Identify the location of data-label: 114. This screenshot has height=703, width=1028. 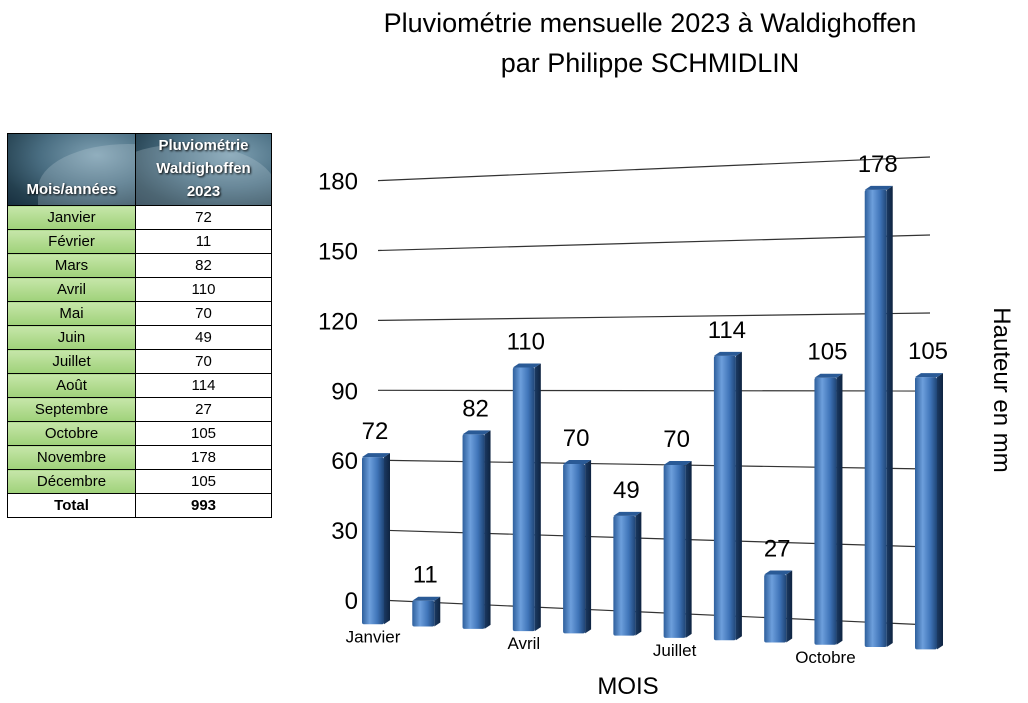
(727, 330).